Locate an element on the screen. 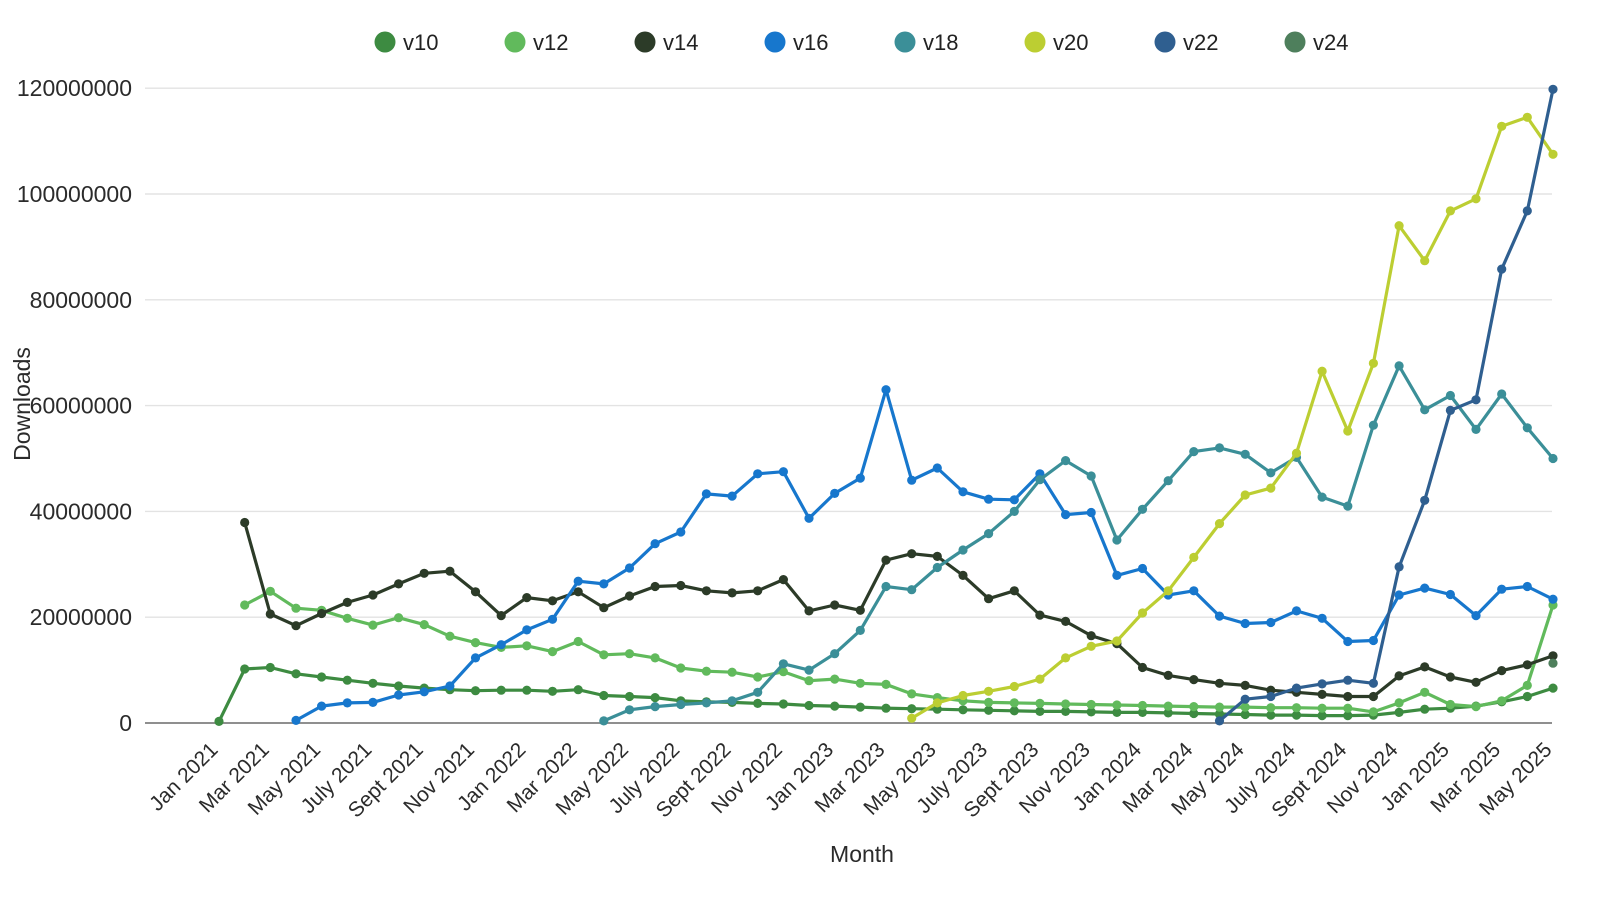 The height and width of the screenshot is (900, 1600). y-tick-label: 0 is located at coordinates (125, 723).